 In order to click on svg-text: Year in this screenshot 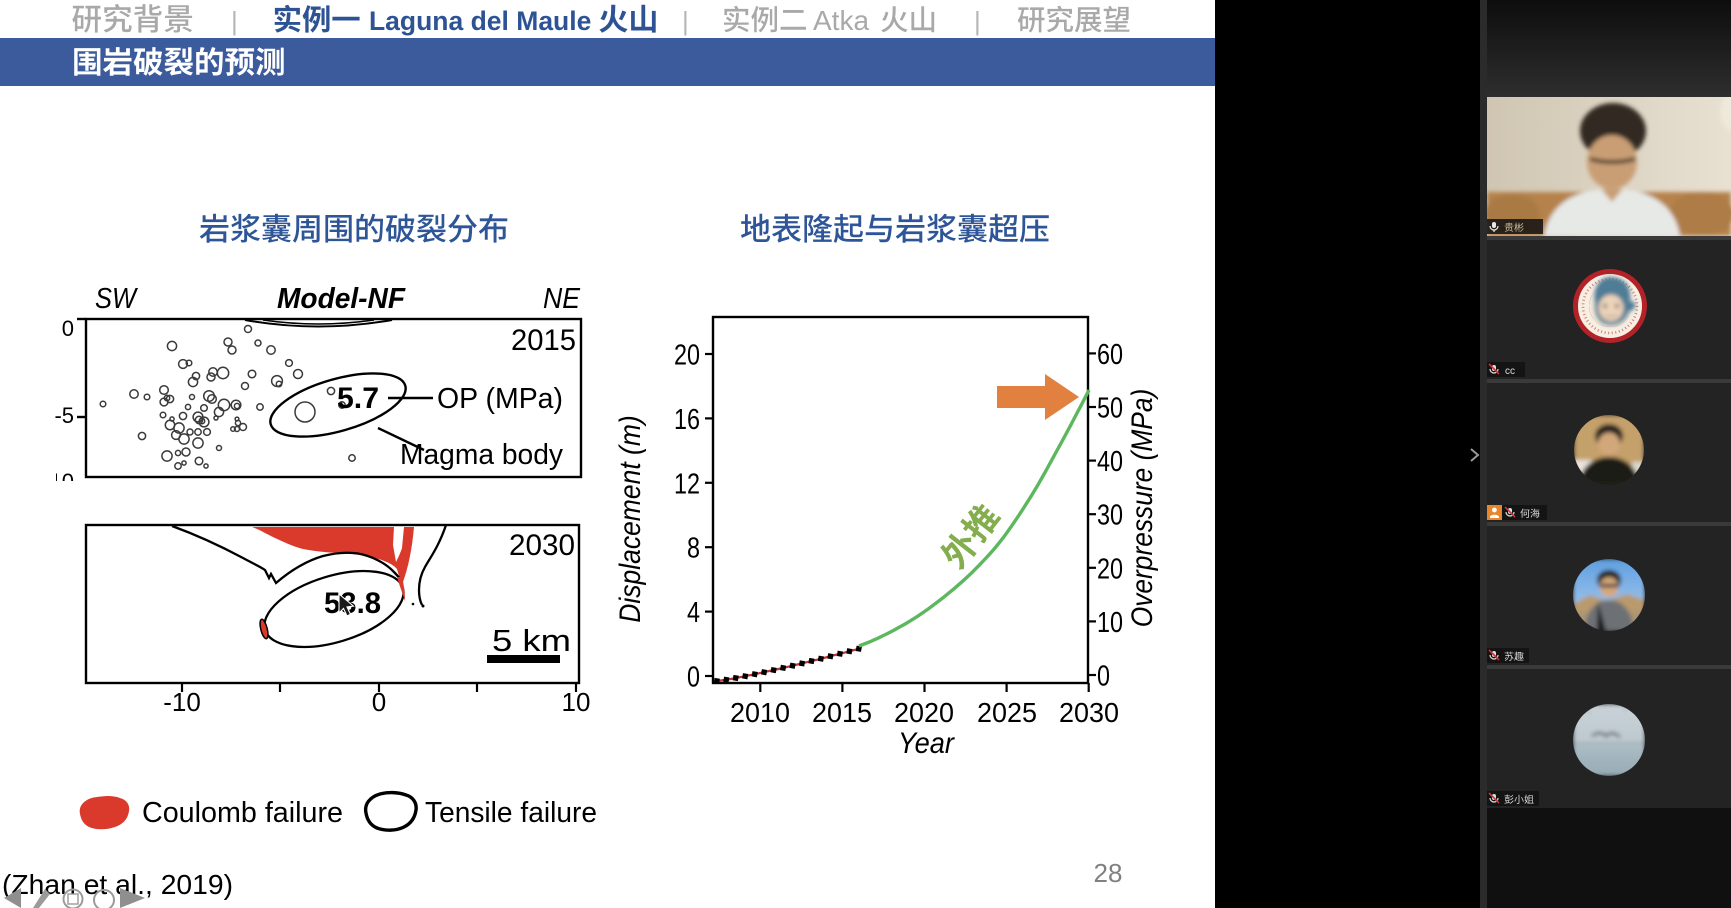, I will do `click(926, 743)`.